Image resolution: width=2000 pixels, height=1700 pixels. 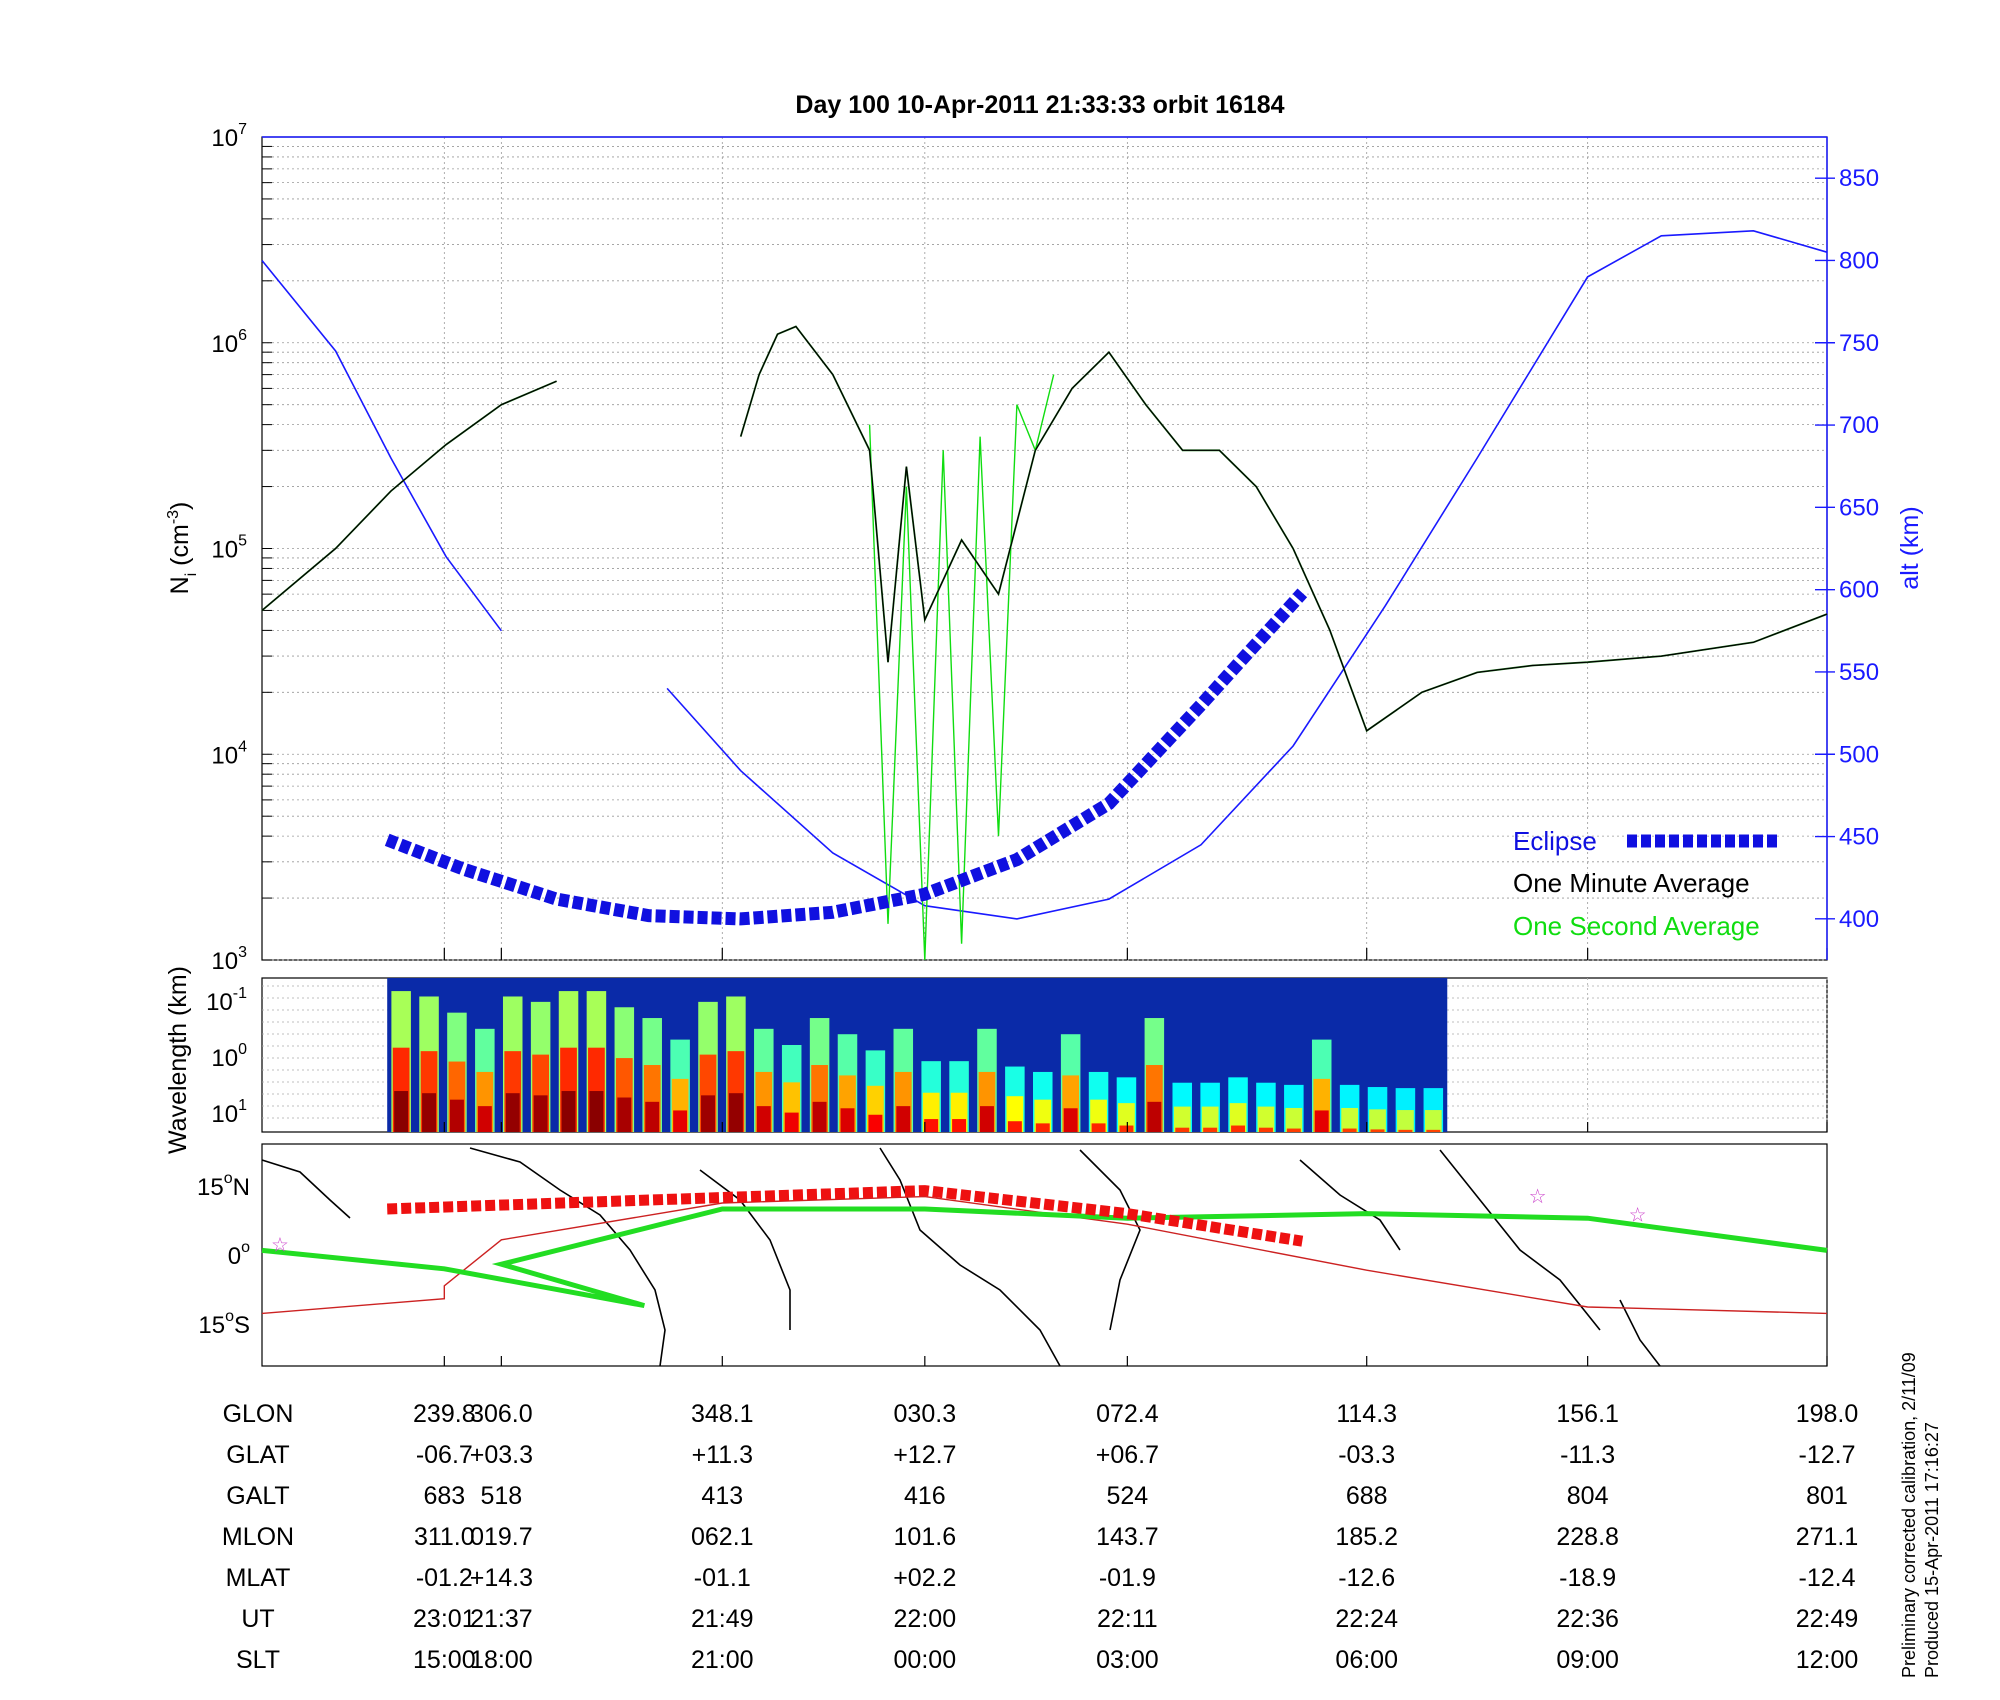 What do you see at coordinates (1587, 1619) in the screenshot?
I see `table-cell: 22:36` at bounding box center [1587, 1619].